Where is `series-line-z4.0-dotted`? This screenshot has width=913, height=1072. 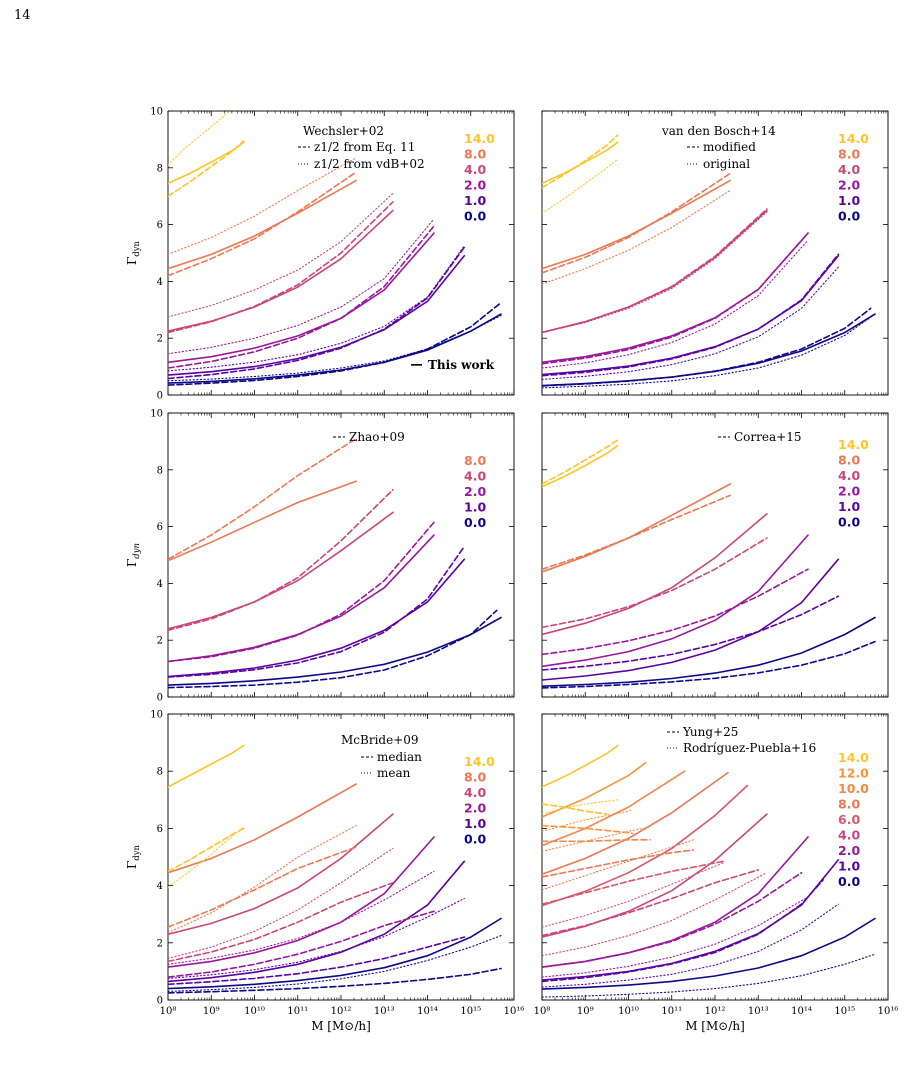
series-line-z4.0-dotted is located at coordinates (281, 255).